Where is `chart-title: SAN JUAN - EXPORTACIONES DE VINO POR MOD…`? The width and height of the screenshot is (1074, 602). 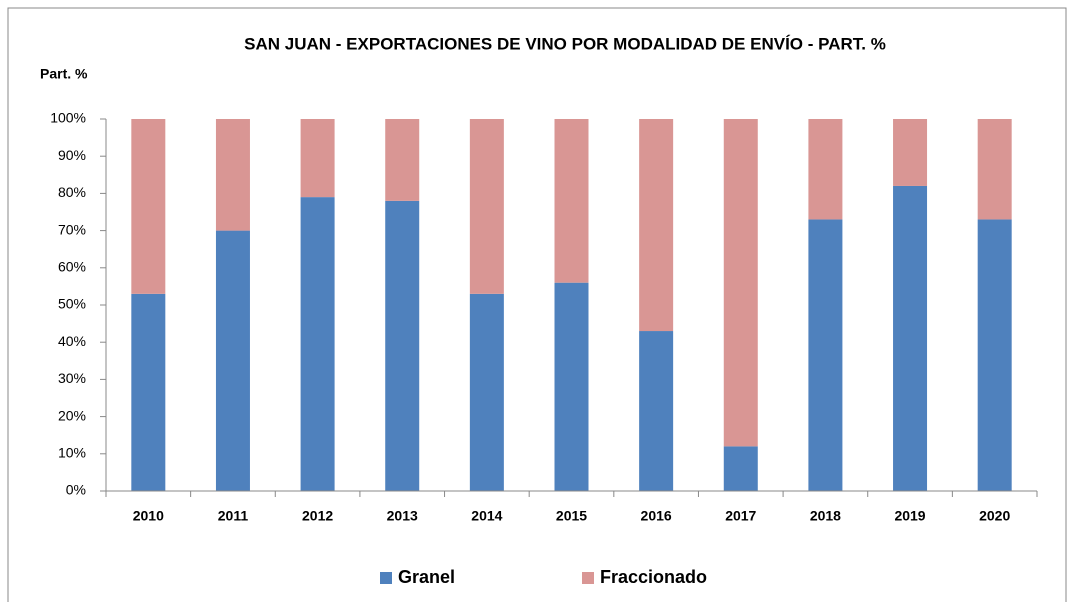
chart-title: SAN JUAN - EXPORTACIONES DE VINO POR MOD… is located at coordinates (565, 43).